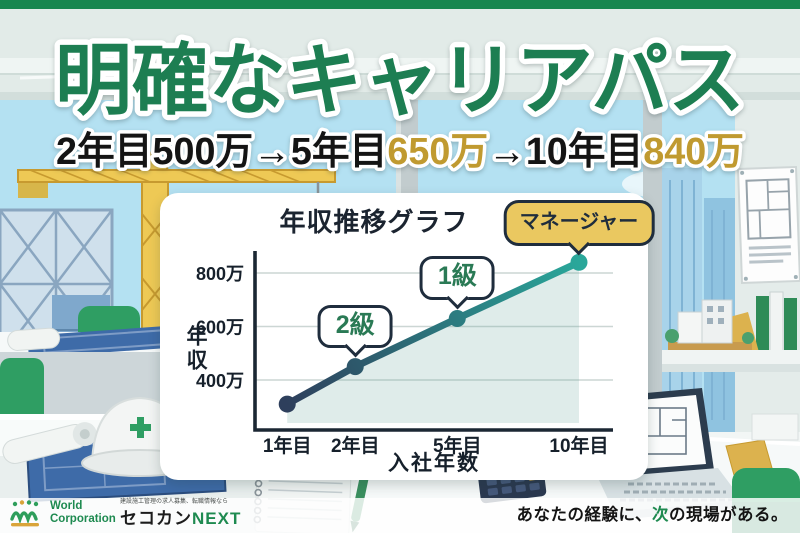 This screenshot has width=800, height=533. I want to click on y-tick-label: 600万, so click(220, 328).